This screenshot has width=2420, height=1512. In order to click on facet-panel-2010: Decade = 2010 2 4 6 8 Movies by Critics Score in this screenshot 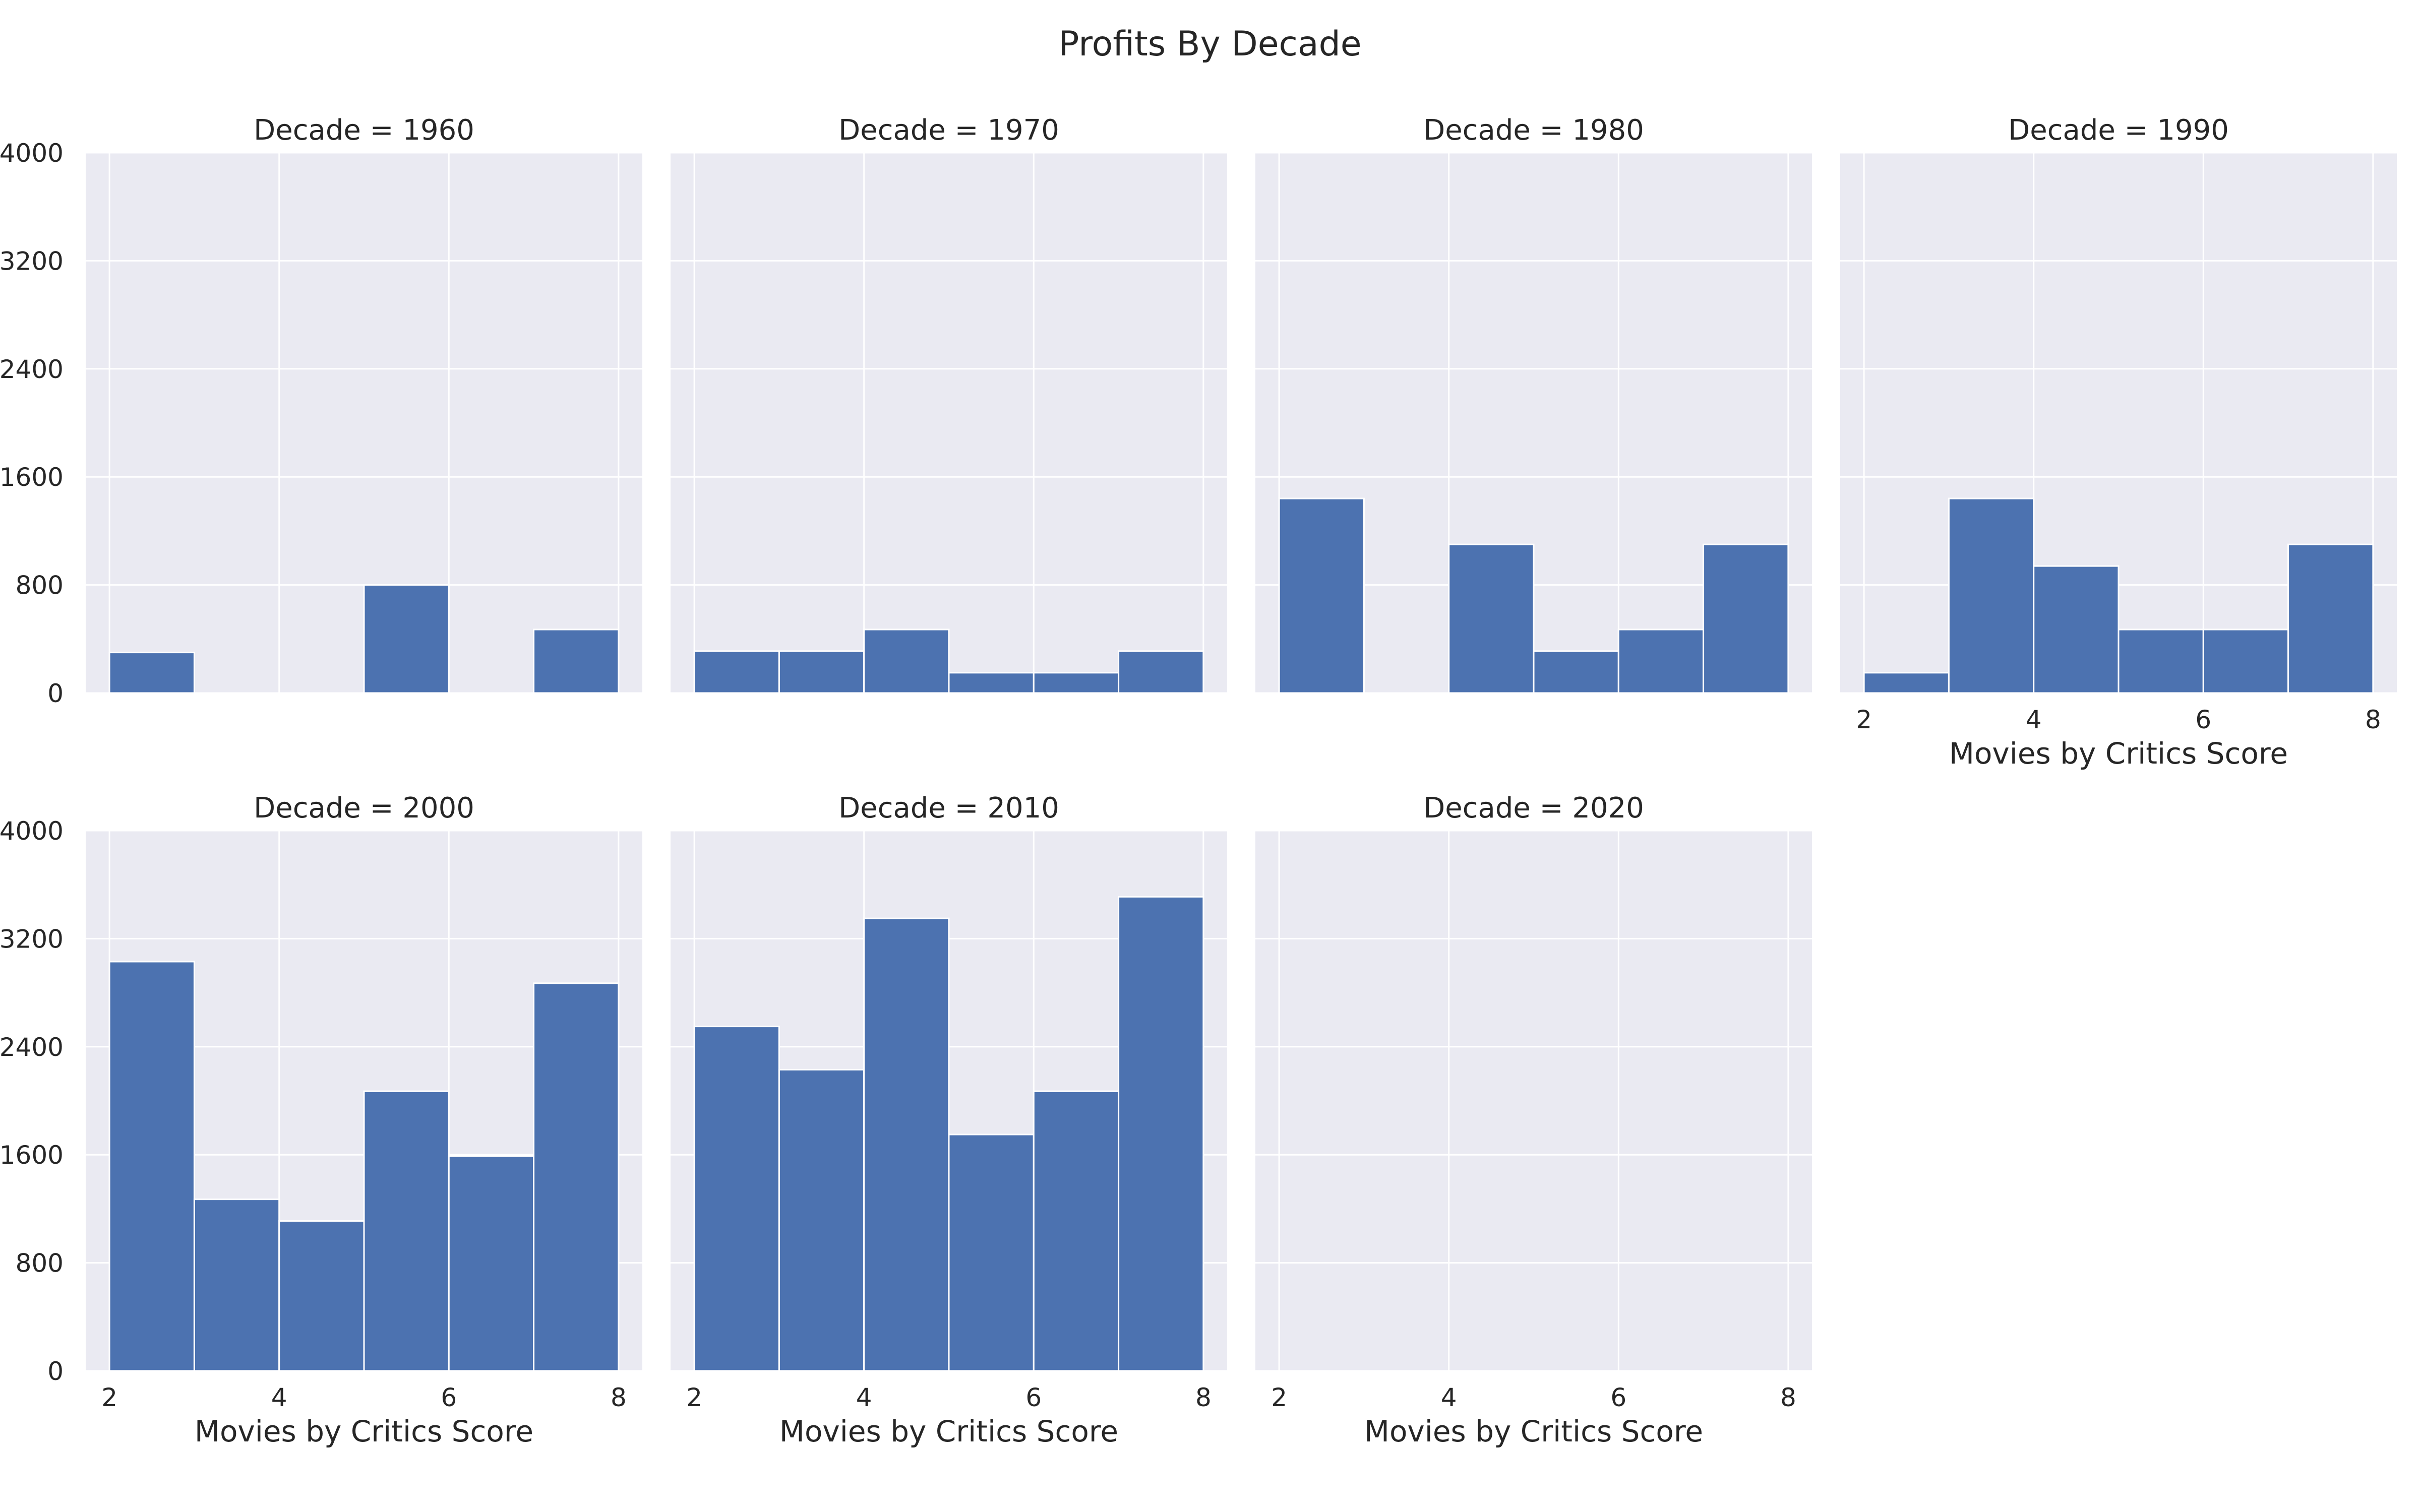, I will do `click(949, 1120)`.